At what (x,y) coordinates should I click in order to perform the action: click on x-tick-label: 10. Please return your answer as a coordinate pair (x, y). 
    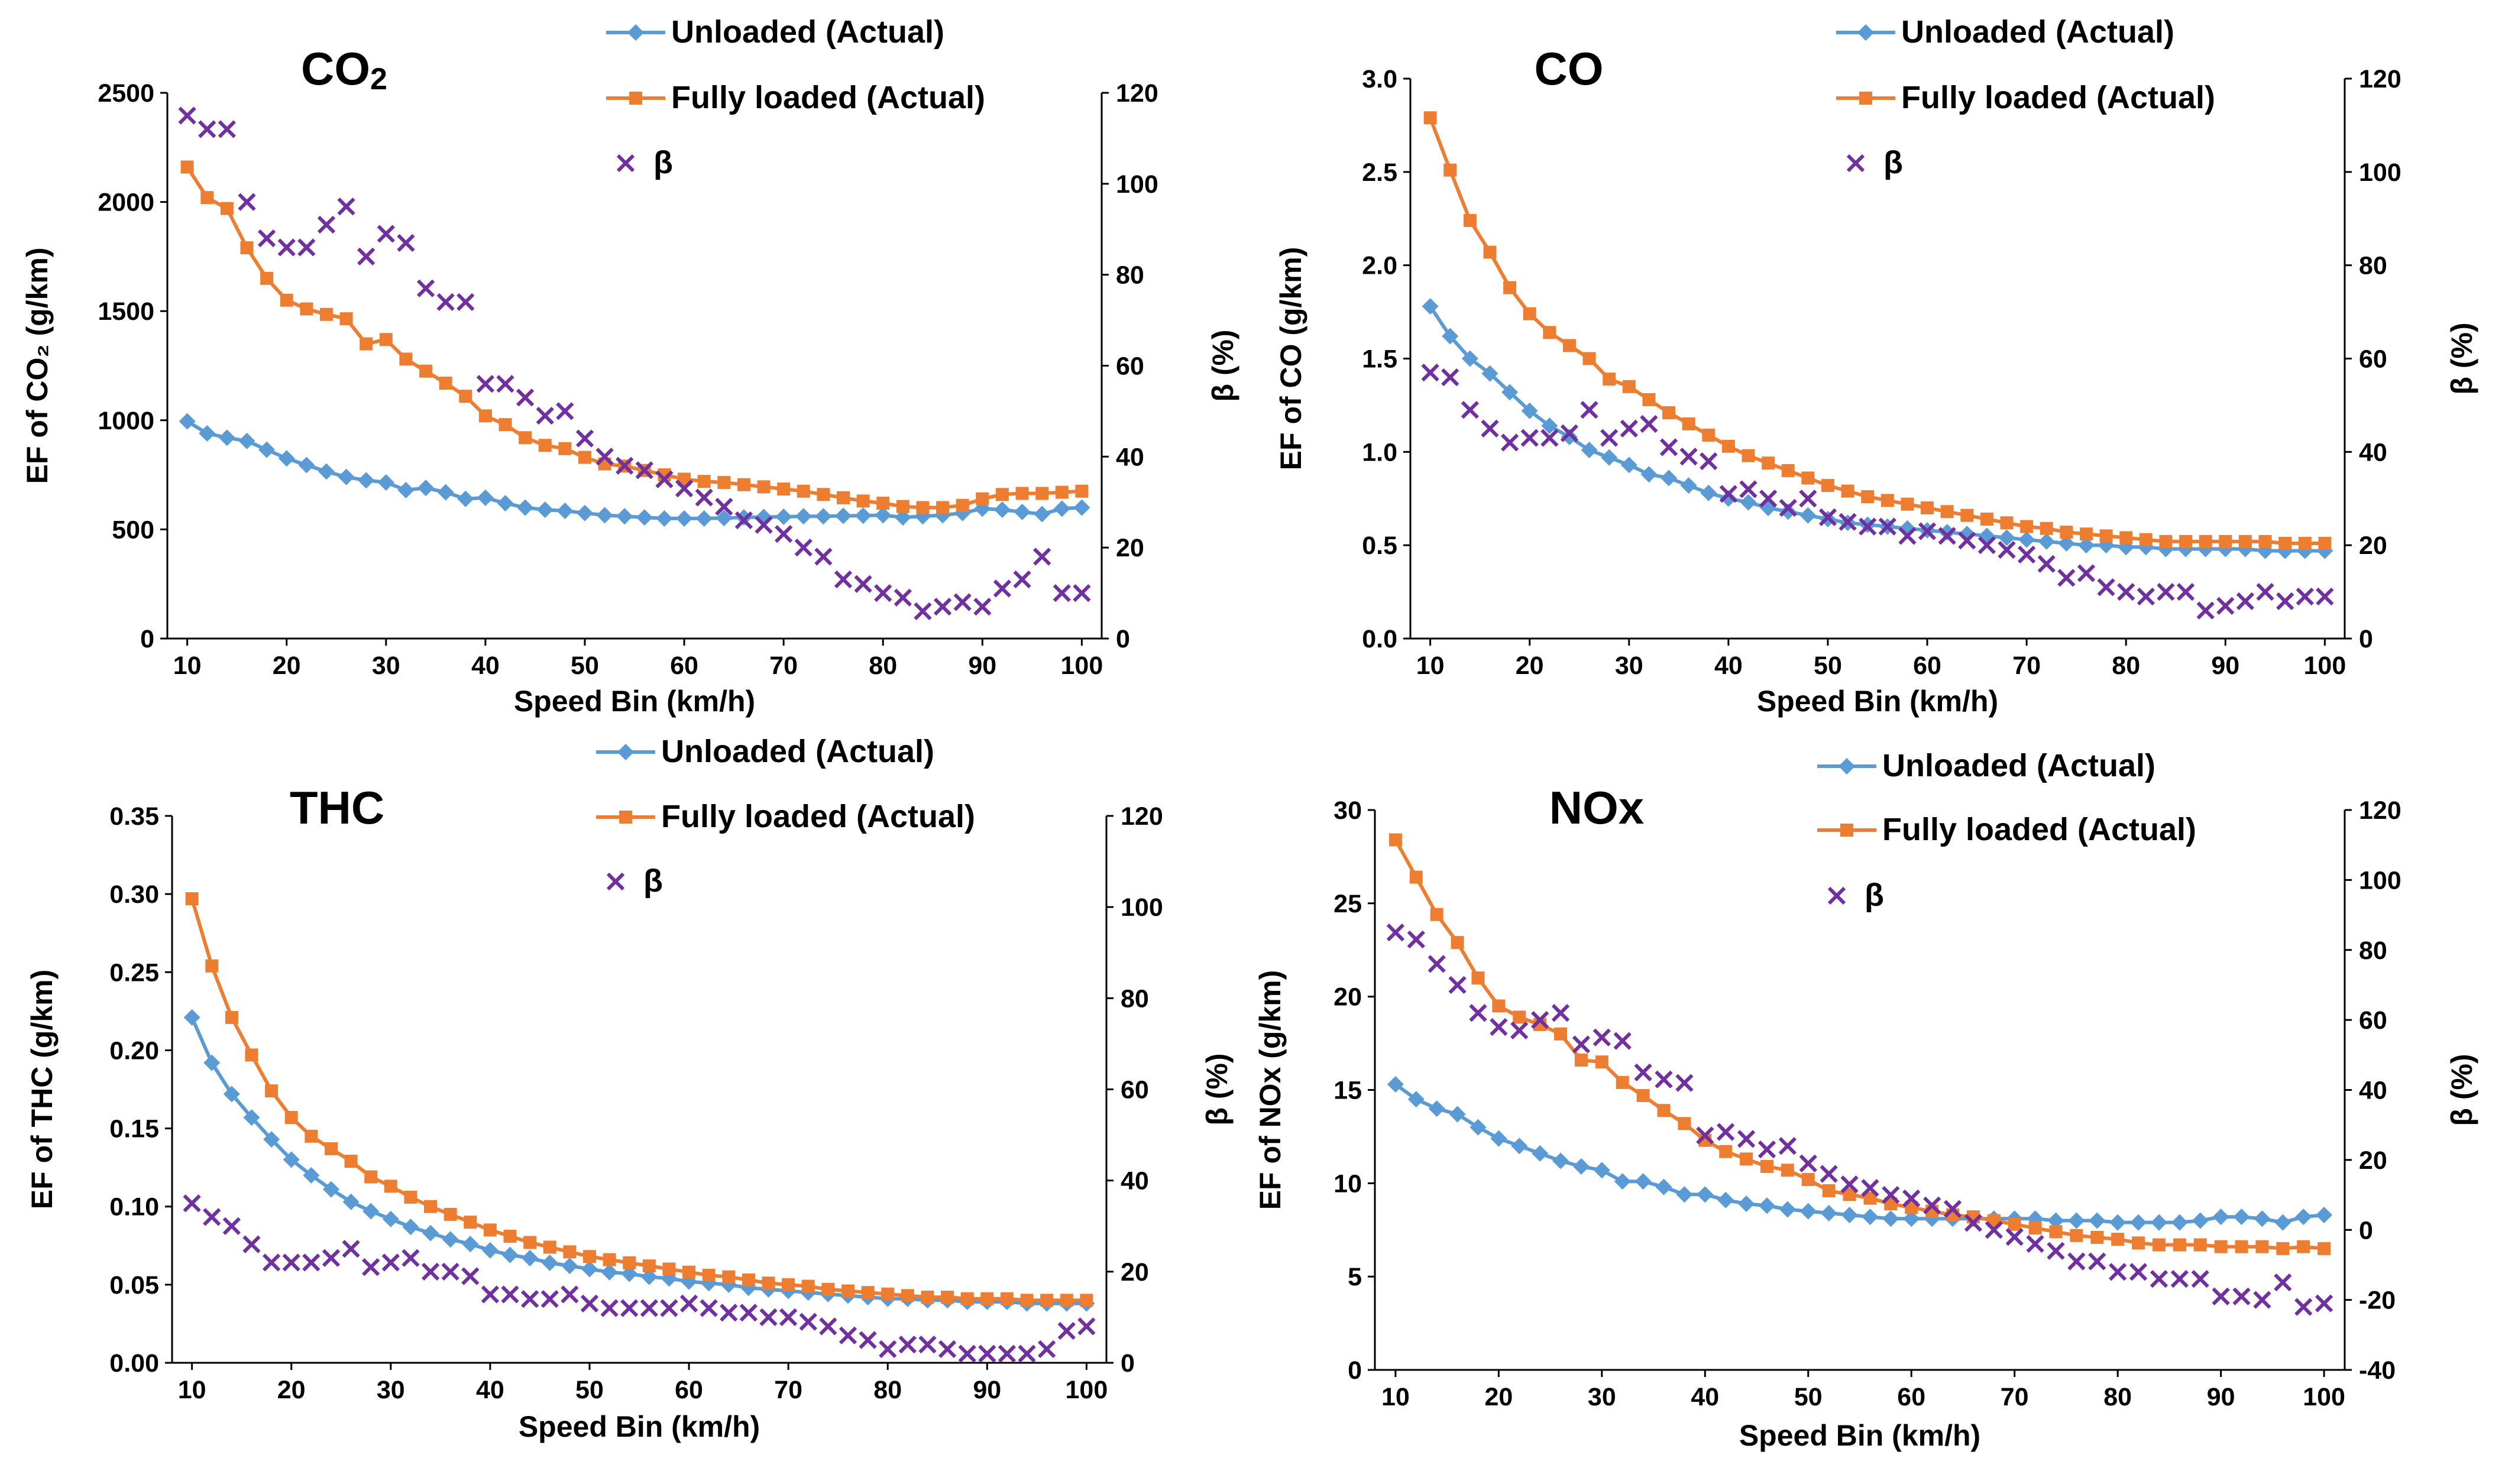
    Looking at the image, I should click on (188, 666).